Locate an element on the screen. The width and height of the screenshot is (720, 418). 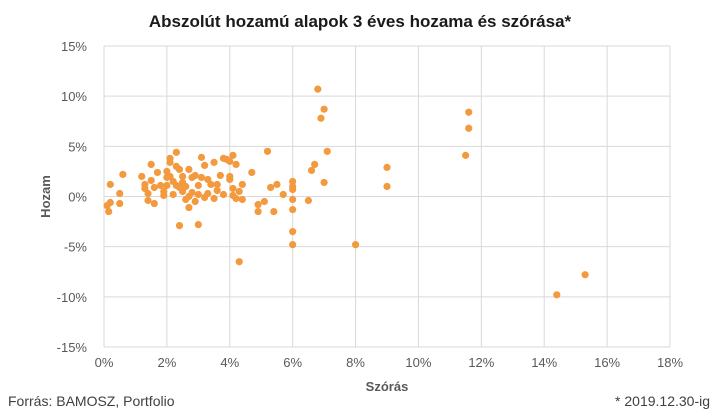
x-tick-label: 18% is located at coordinates (670, 362).